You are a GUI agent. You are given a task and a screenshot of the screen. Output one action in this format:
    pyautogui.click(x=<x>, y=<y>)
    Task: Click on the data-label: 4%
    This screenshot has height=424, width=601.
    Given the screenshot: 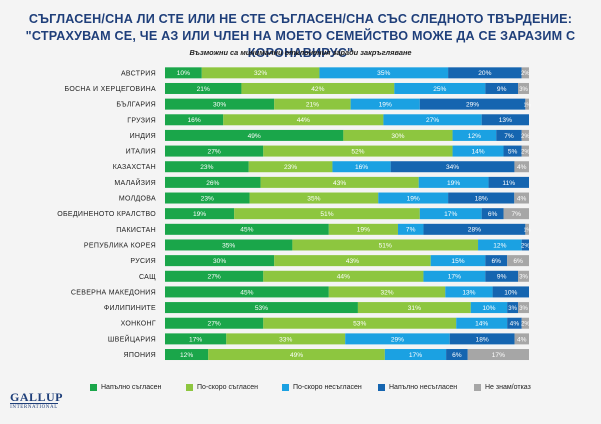 What is the action you would take?
    pyautogui.click(x=522, y=339)
    